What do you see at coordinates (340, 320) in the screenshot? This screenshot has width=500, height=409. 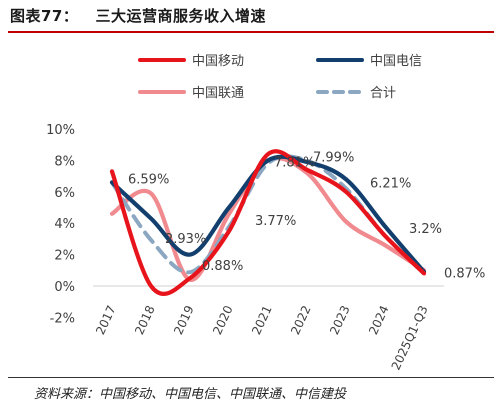 I see `x-tick-label: 2023` at bounding box center [340, 320].